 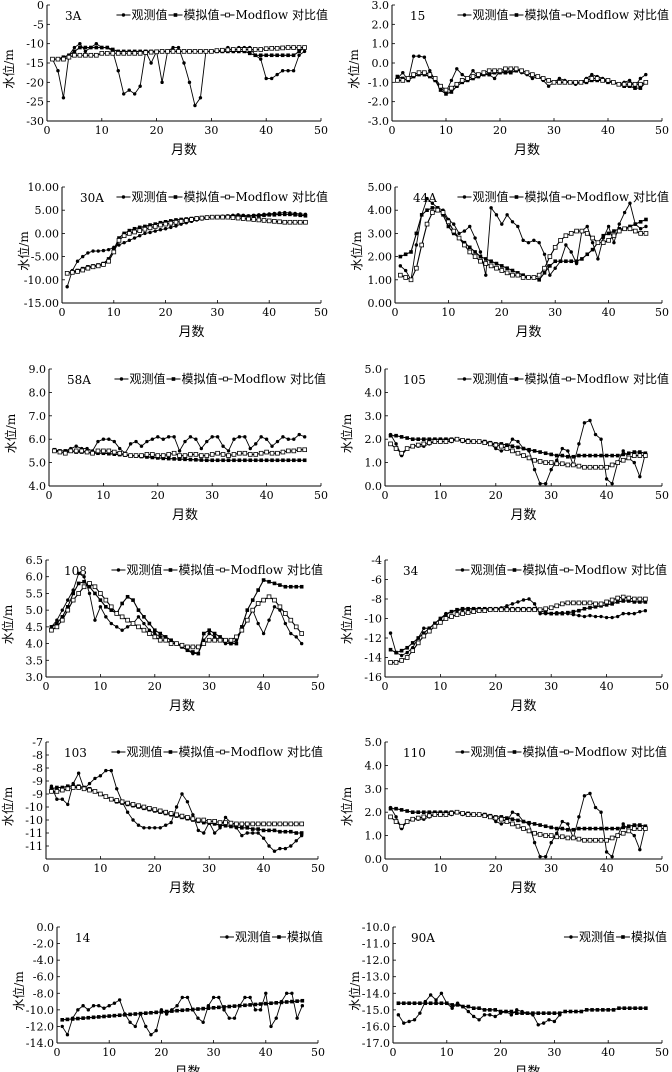 What do you see at coordinates (381, 6) in the screenshot?
I see `y-tick-label: 3.0` at bounding box center [381, 6].